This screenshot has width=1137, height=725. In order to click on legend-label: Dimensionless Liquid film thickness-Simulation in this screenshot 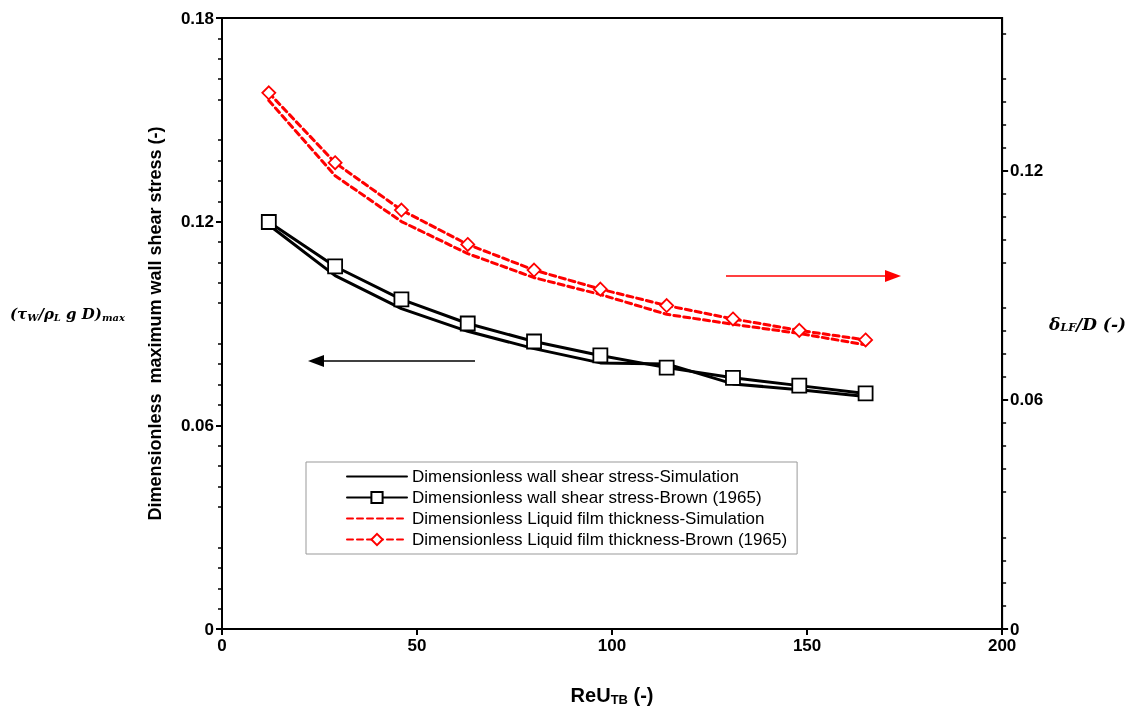, I will do `click(588, 518)`.